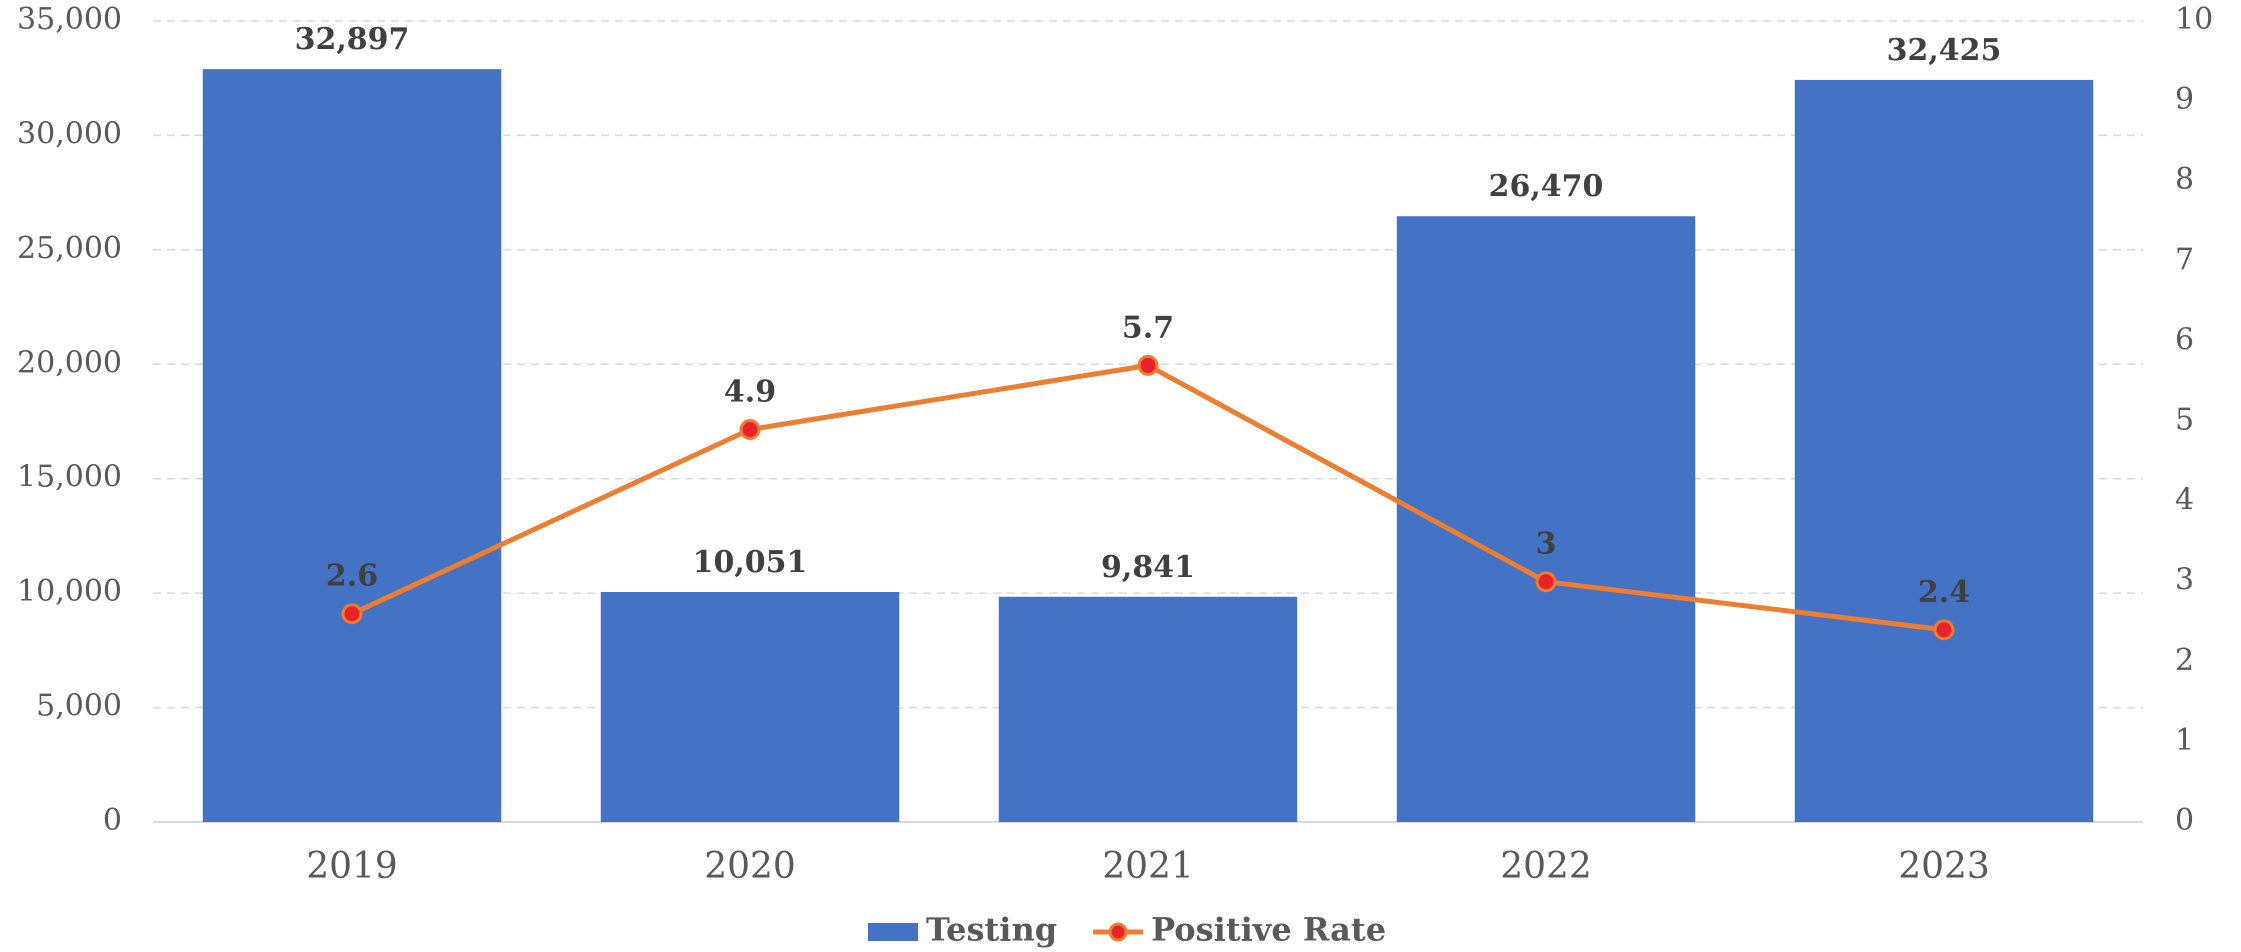 The image size is (2241, 952). Describe the element at coordinates (1944, 50) in the screenshot. I see `bar-value-label: 32,425` at that location.